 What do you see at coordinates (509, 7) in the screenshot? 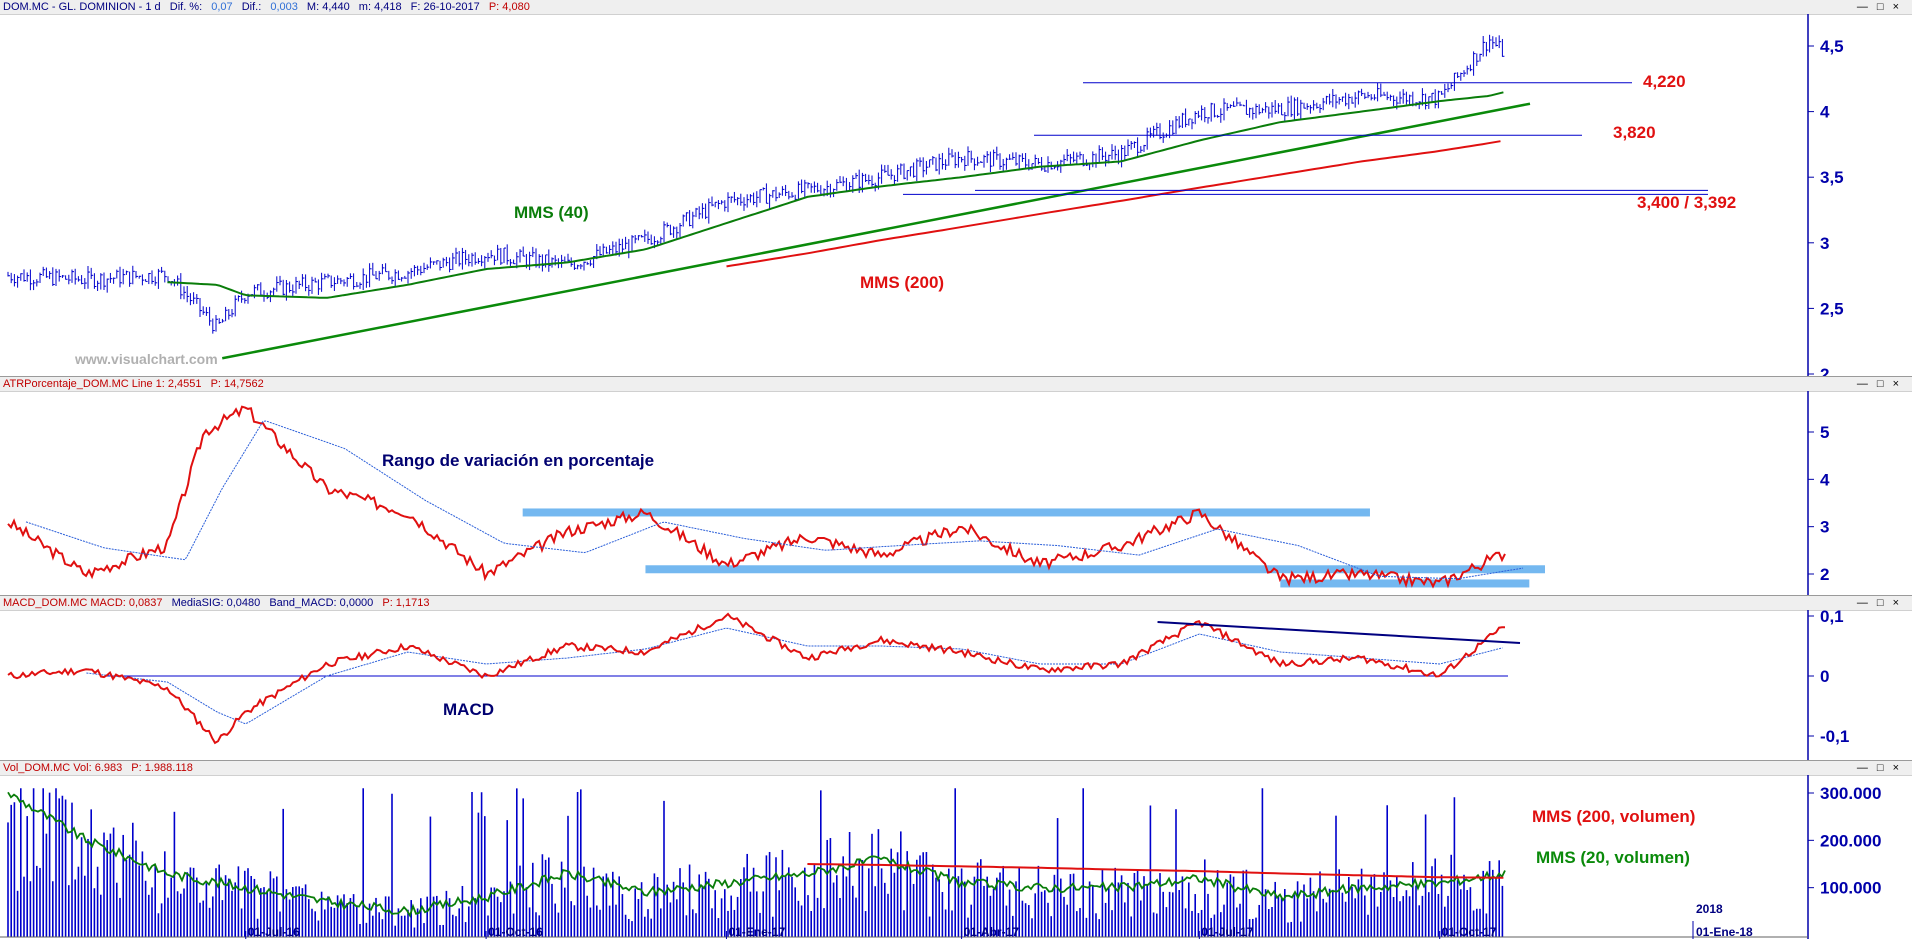
I see `price-value: P: 4,080` at bounding box center [509, 7].